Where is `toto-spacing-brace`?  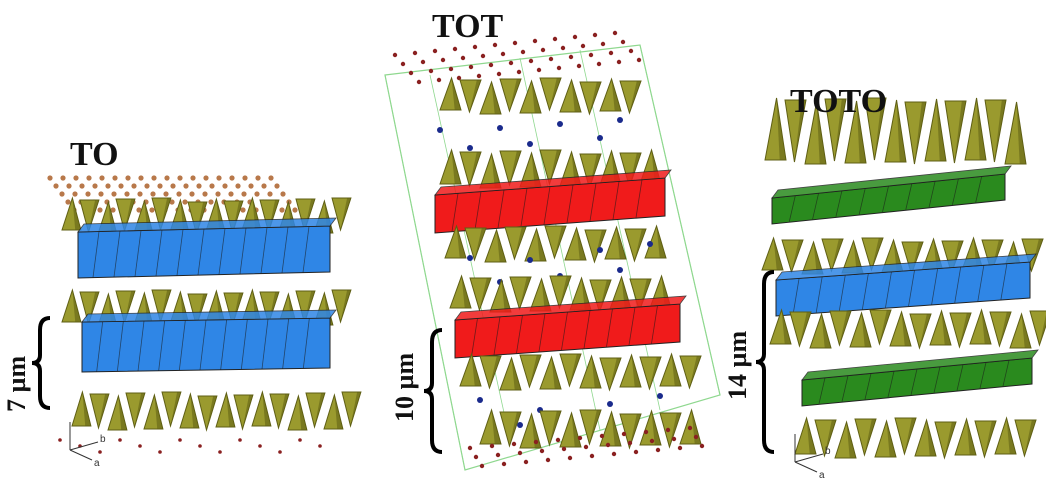 toto-spacing-brace is located at coordinates (765, 362).